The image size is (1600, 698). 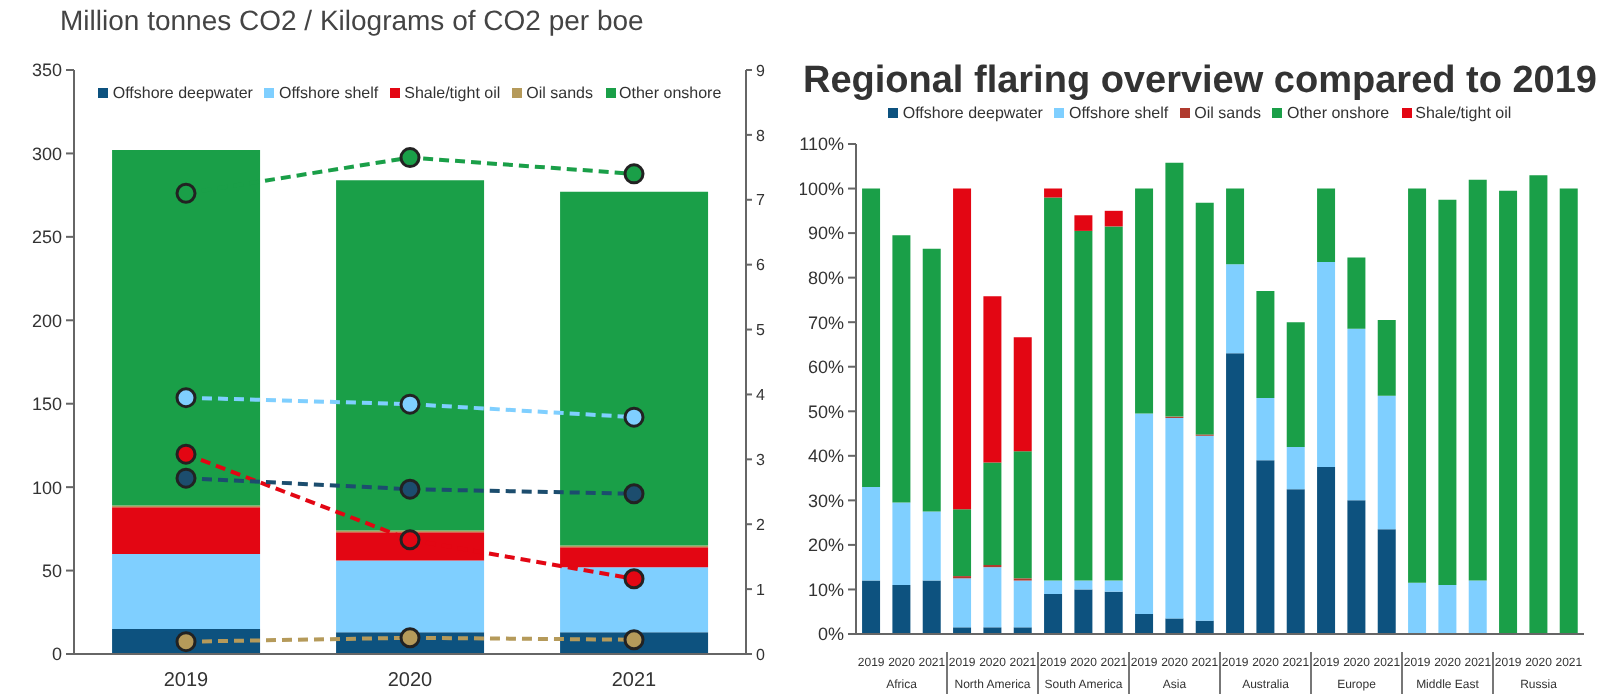 I want to click on y-tick-label: 100, so click(x=46, y=487).